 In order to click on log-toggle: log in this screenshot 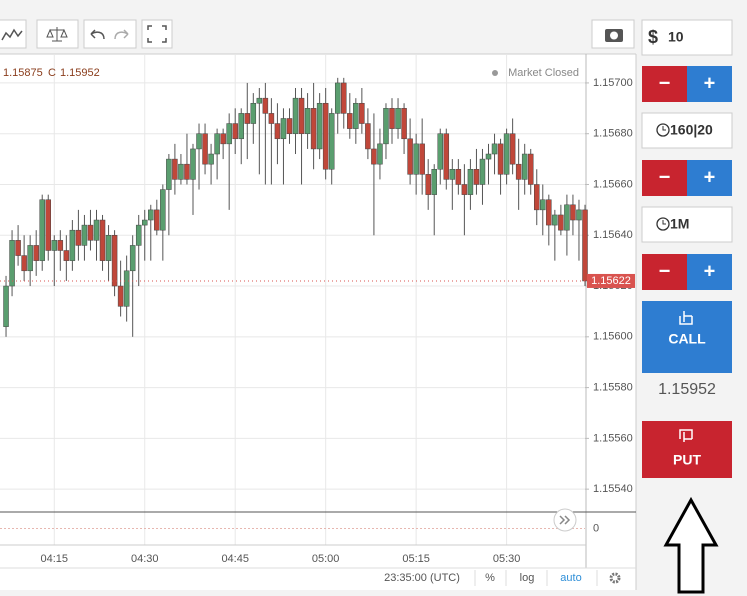, I will do `click(527, 578)`.